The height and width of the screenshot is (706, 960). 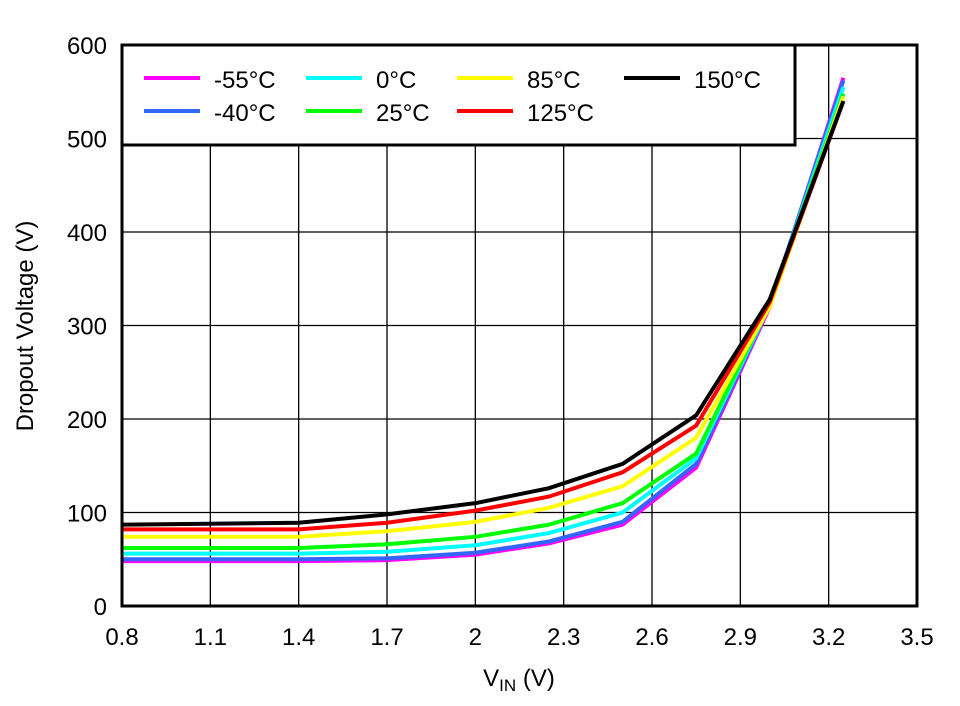 I want to click on legend-label: 25°C, so click(x=403, y=113).